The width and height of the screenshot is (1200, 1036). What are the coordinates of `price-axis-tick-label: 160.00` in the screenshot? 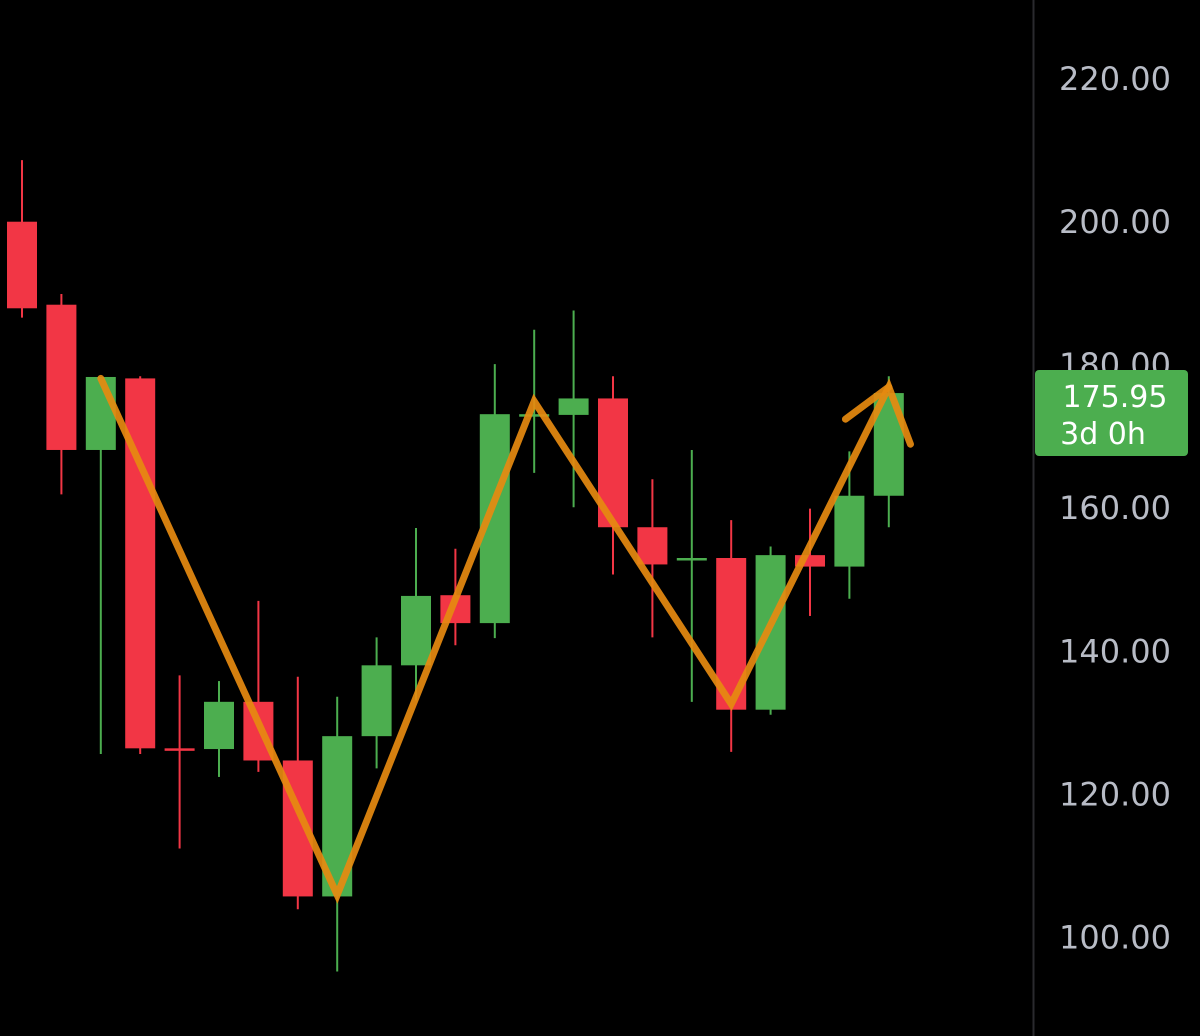 It's located at (1115, 508).